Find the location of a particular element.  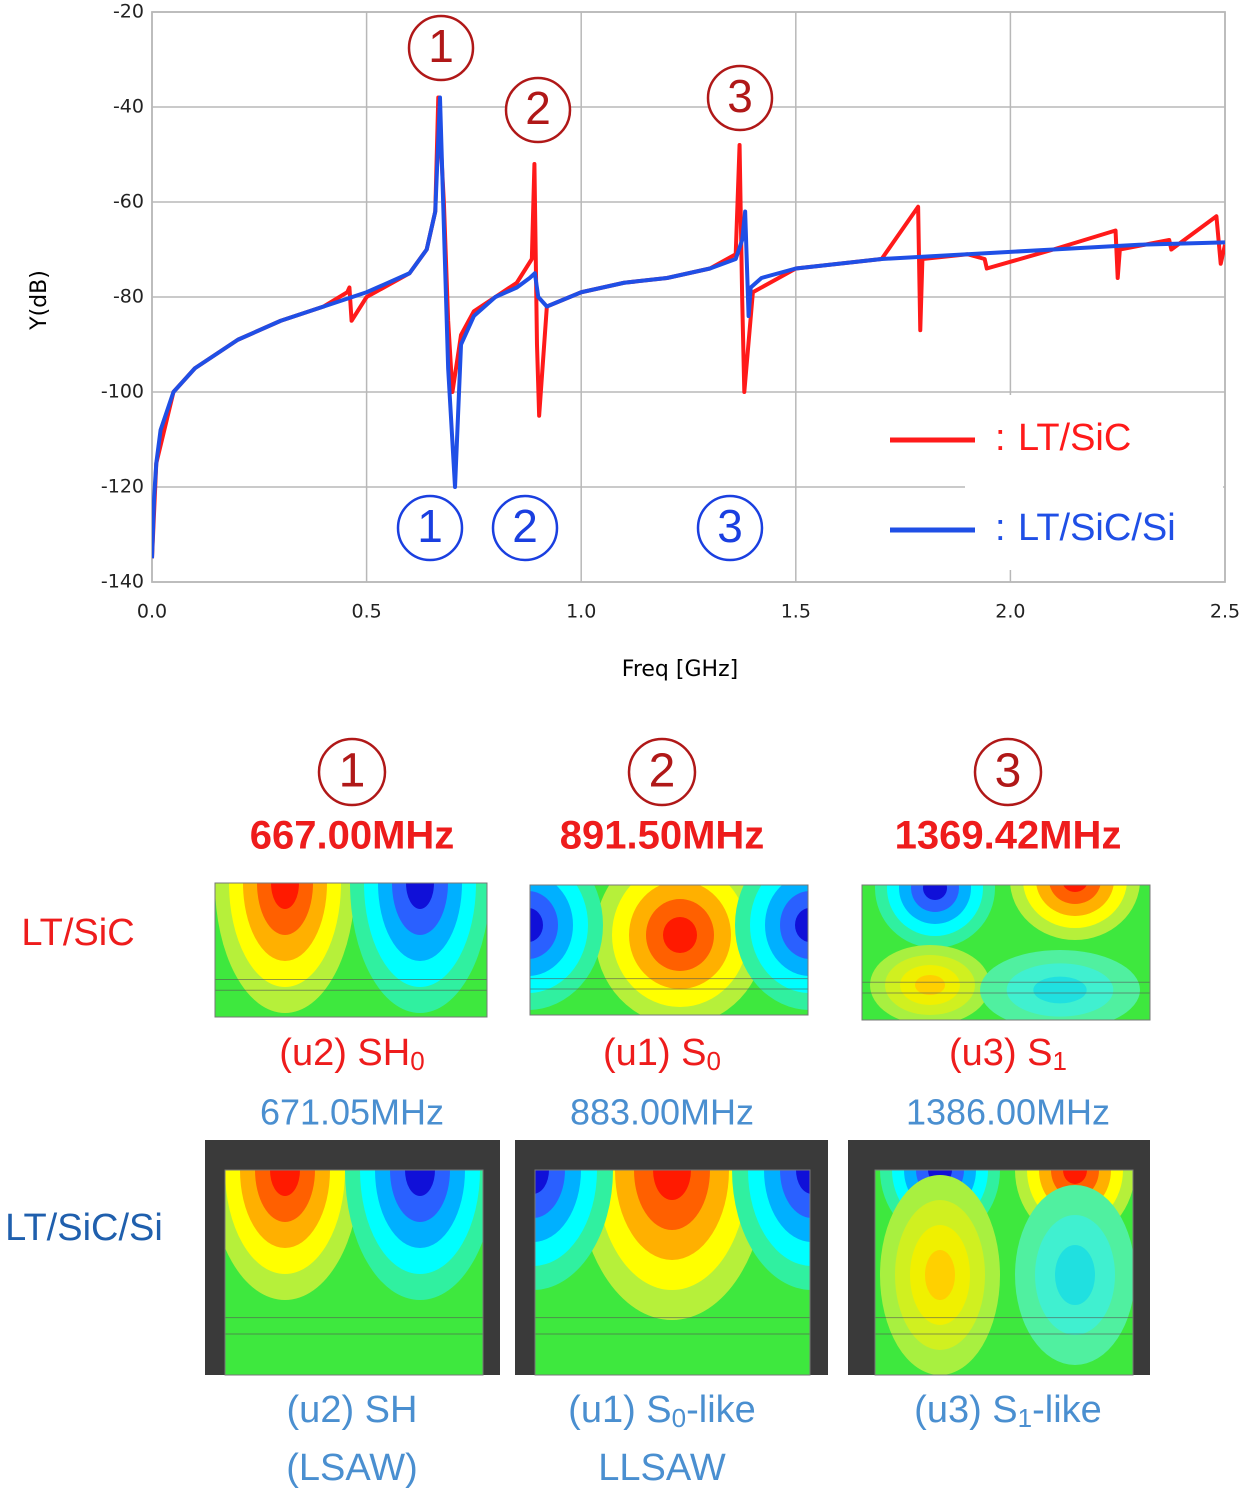

freq-lt-sic-si: 671.05MHz is located at coordinates (352, 1112).